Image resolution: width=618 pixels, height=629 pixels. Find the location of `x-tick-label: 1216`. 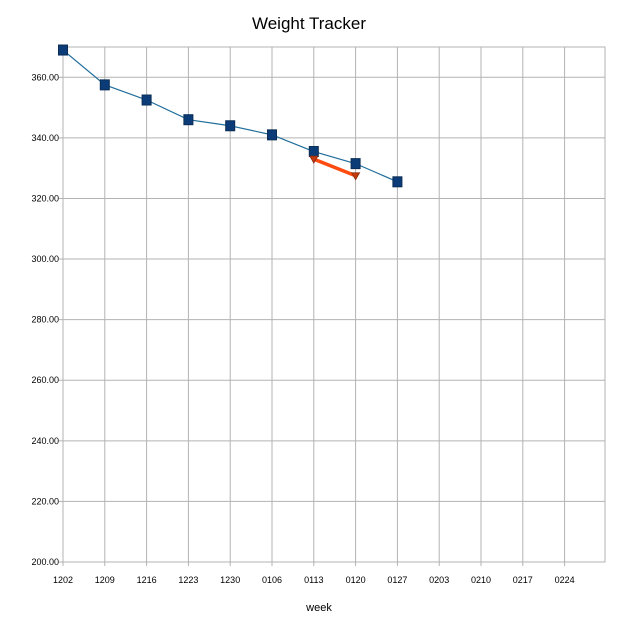

x-tick-label: 1216 is located at coordinates (147, 580).